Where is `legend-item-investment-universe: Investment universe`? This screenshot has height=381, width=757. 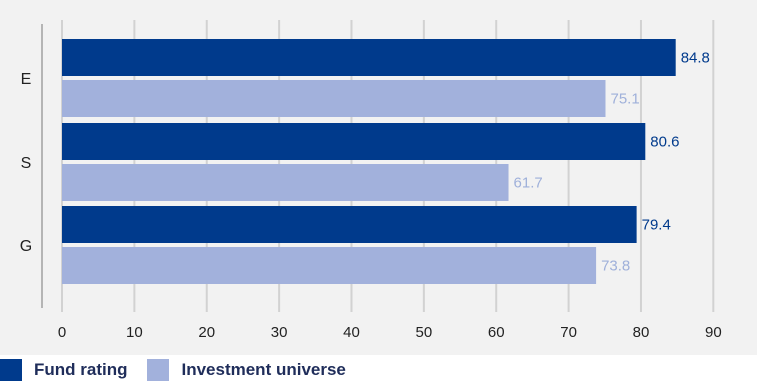
legend-item-investment-universe: Investment universe is located at coordinates (246, 369).